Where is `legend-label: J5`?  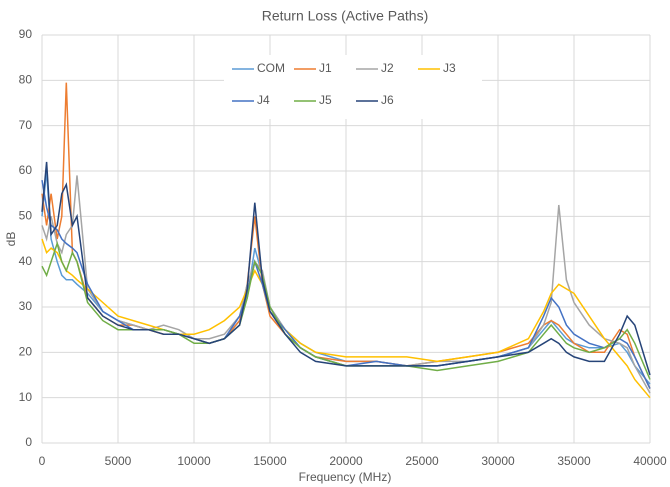 legend-label: J5 is located at coordinates (325, 100).